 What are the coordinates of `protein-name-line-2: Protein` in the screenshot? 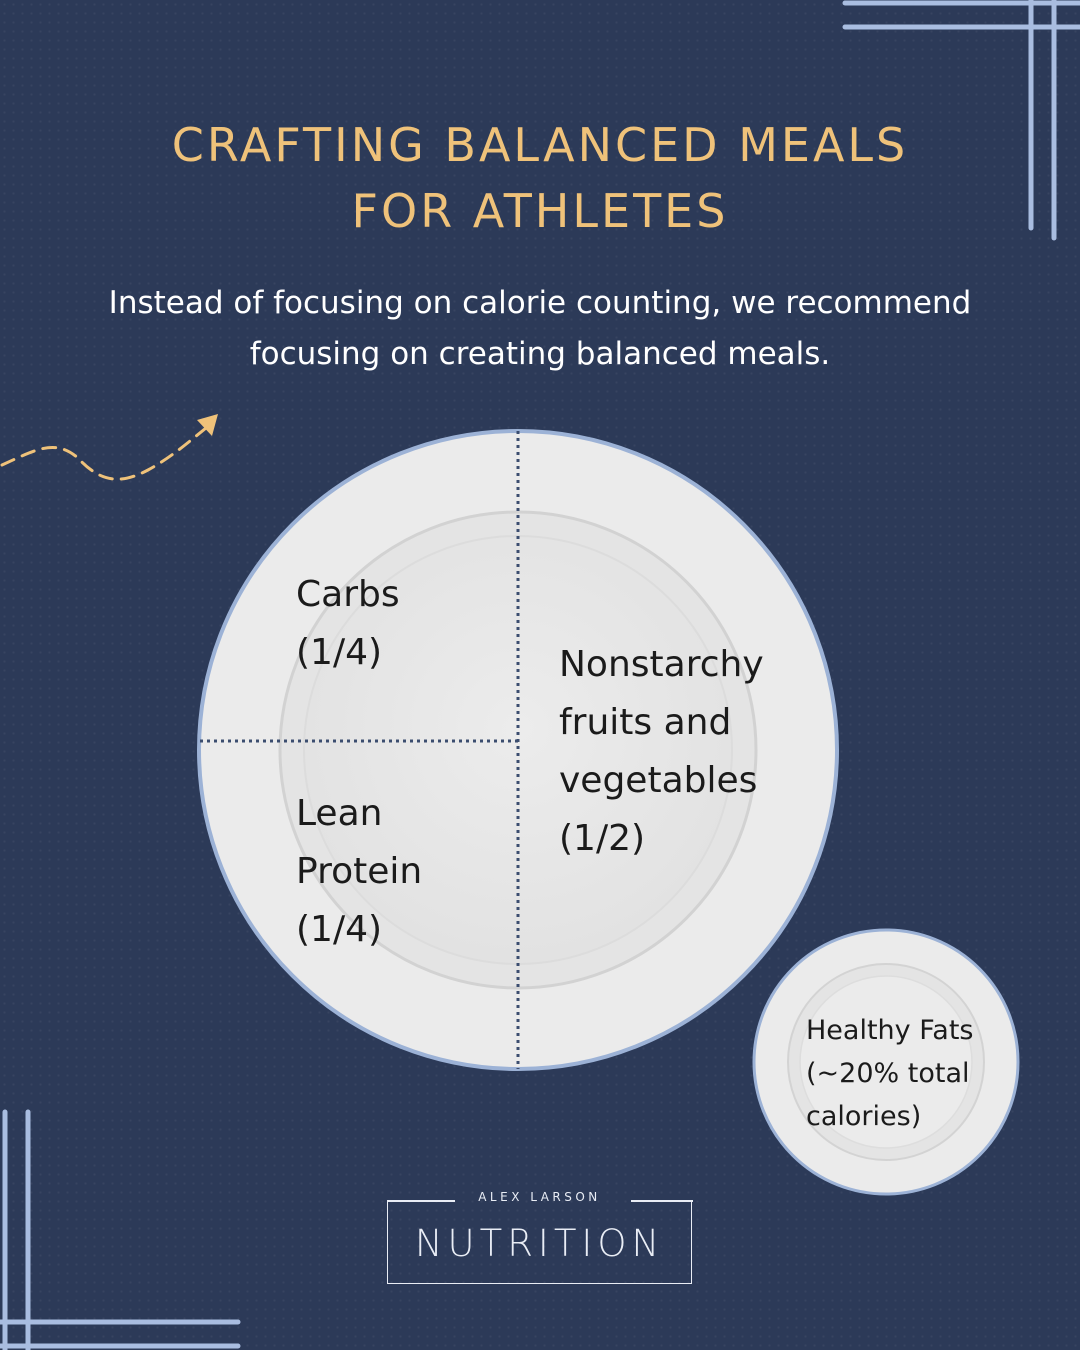 It's located at (359, 871).